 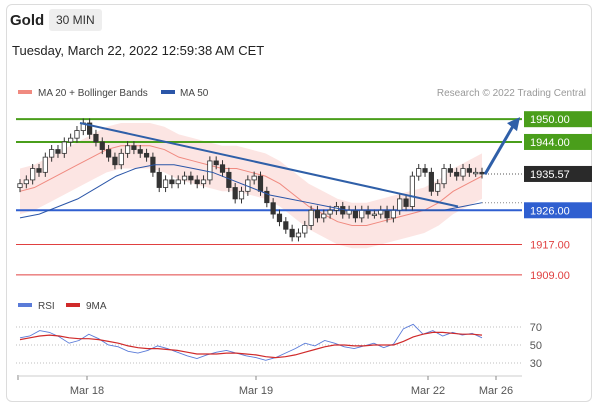 I want to click on rsi-line, so click(x=251, y=342).